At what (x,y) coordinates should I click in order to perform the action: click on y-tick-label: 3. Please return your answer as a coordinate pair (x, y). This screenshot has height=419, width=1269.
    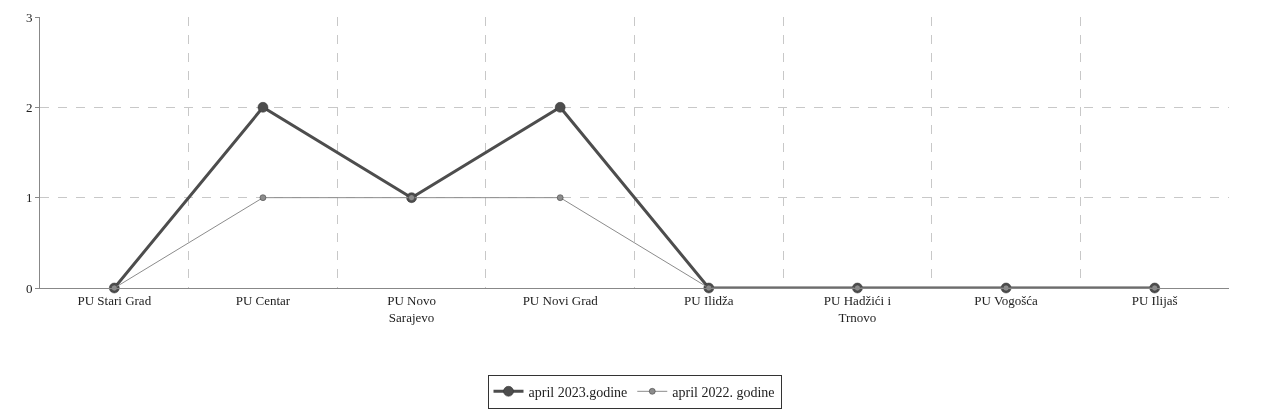
    Looking at the image, I should click on (29, 17).